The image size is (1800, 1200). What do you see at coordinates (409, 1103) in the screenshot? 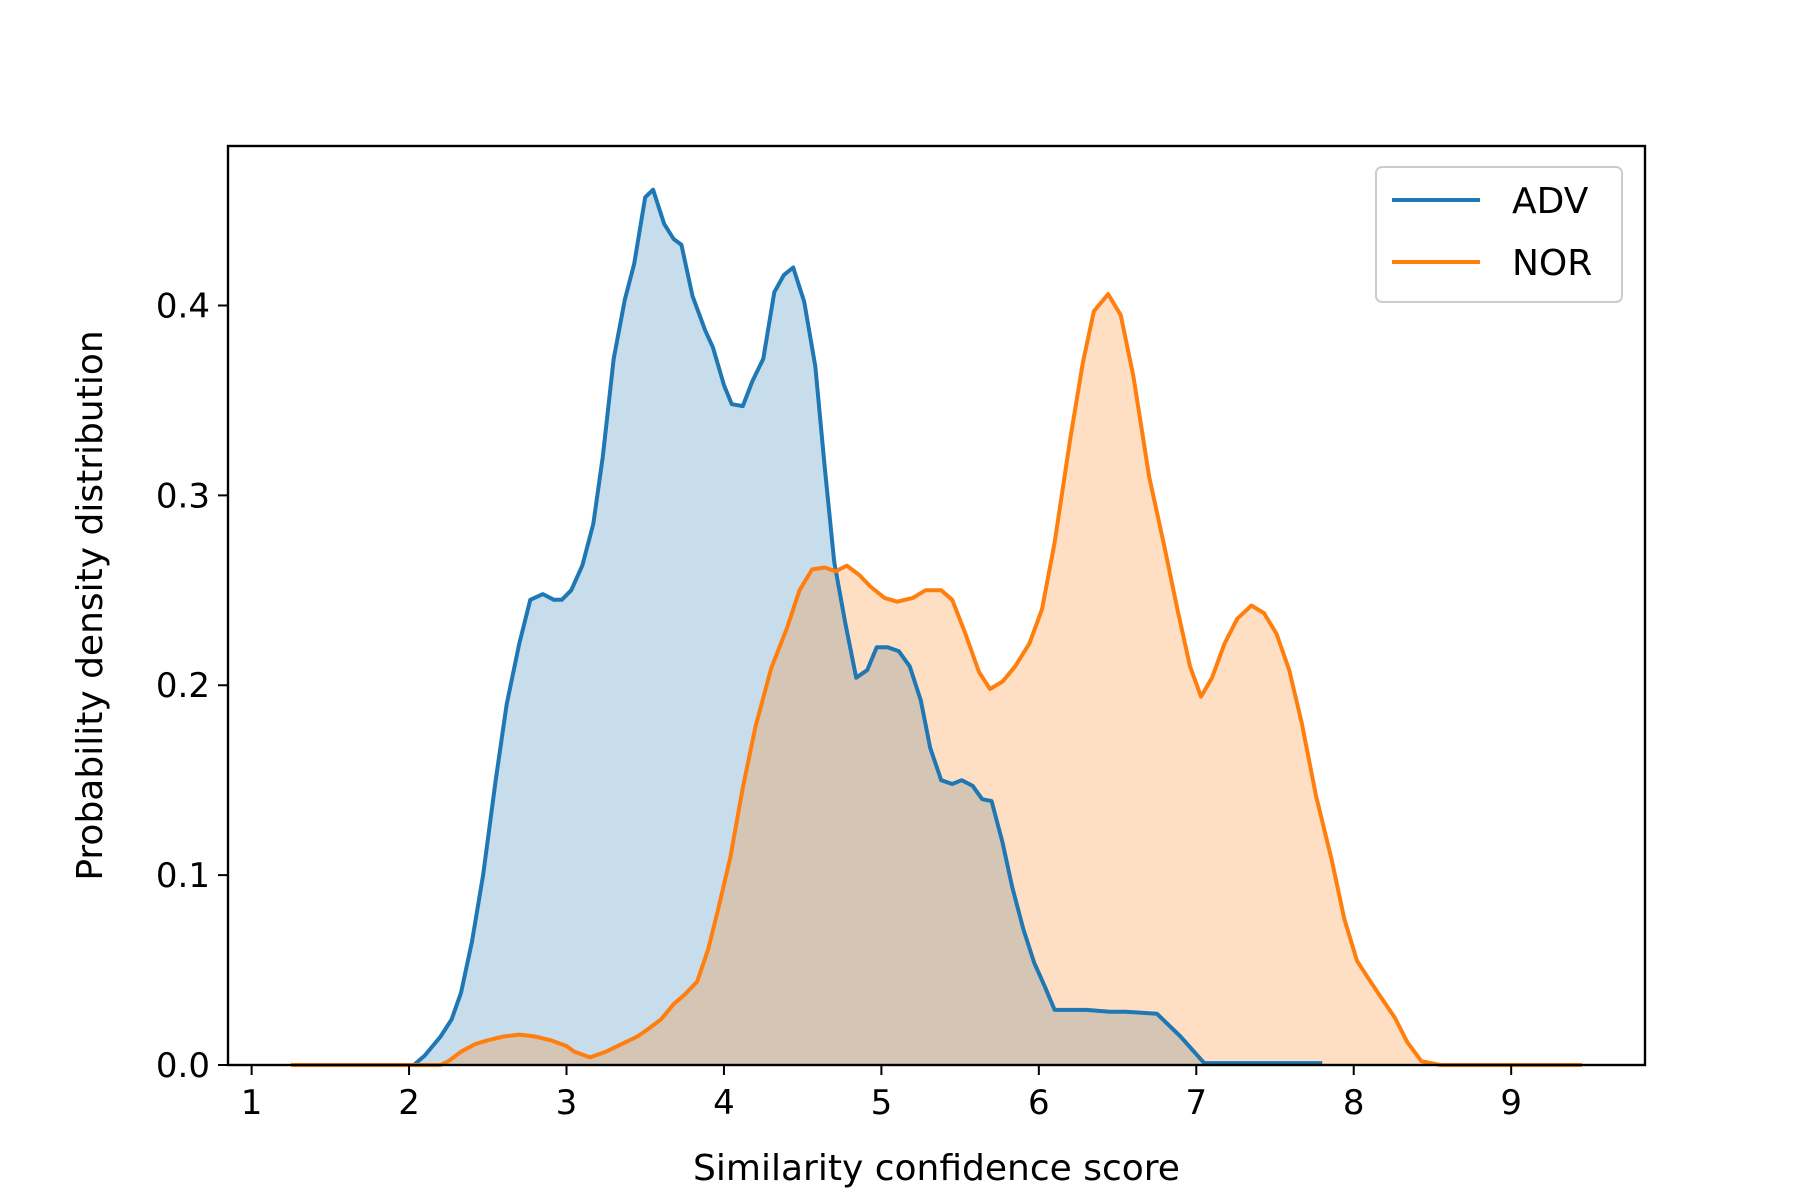
I see `x-tick-label: 2` at bounding box center [409, 1103].